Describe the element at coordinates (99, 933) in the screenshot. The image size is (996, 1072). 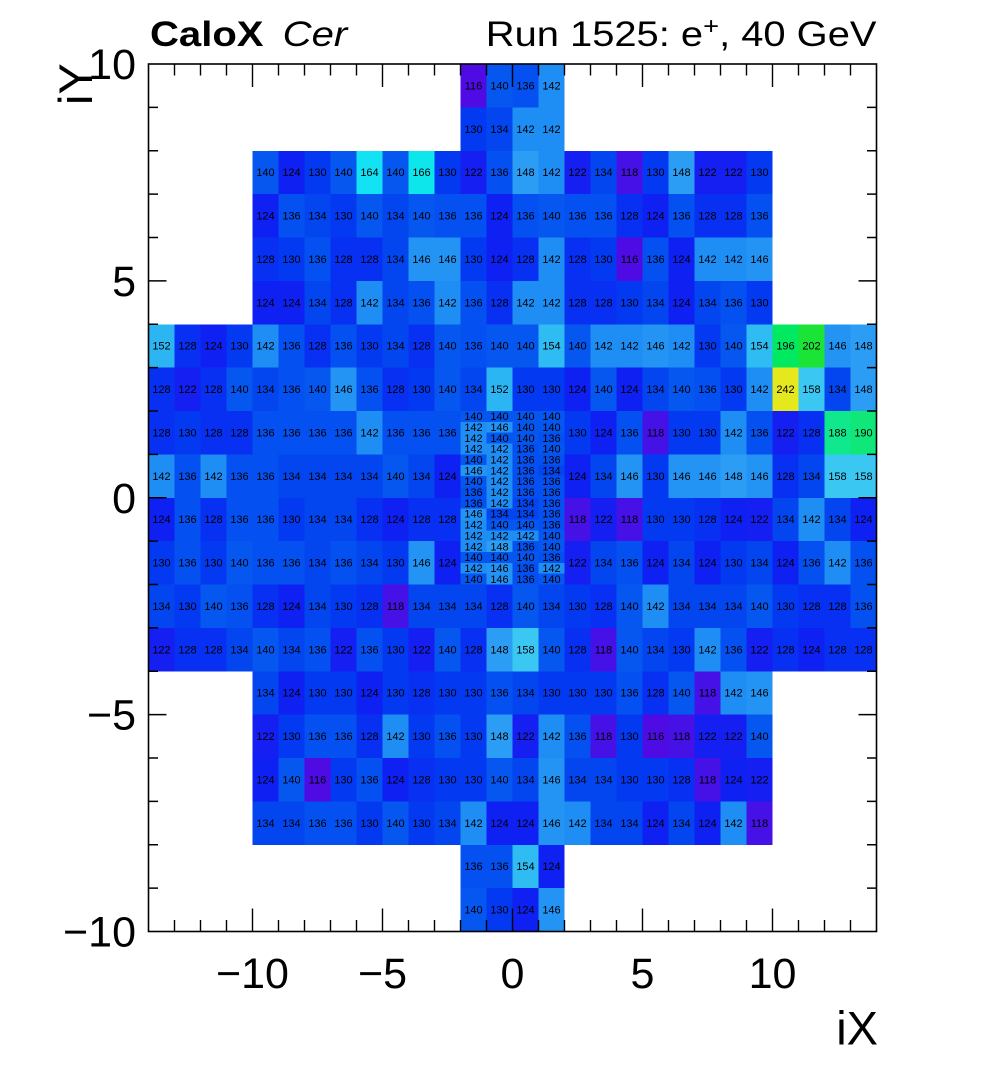
I see `svg-text: −10` at that location.